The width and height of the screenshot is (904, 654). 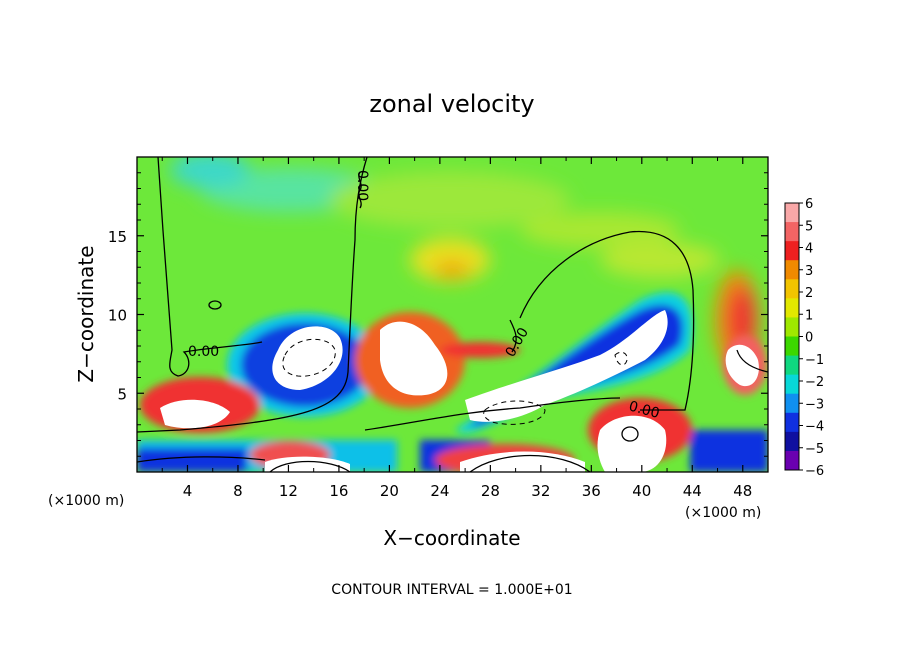 What do you see at coordinates (809, 315) in the screenshot?
I see `colorbar-label-5: 1` at bounding box center [809, 315].